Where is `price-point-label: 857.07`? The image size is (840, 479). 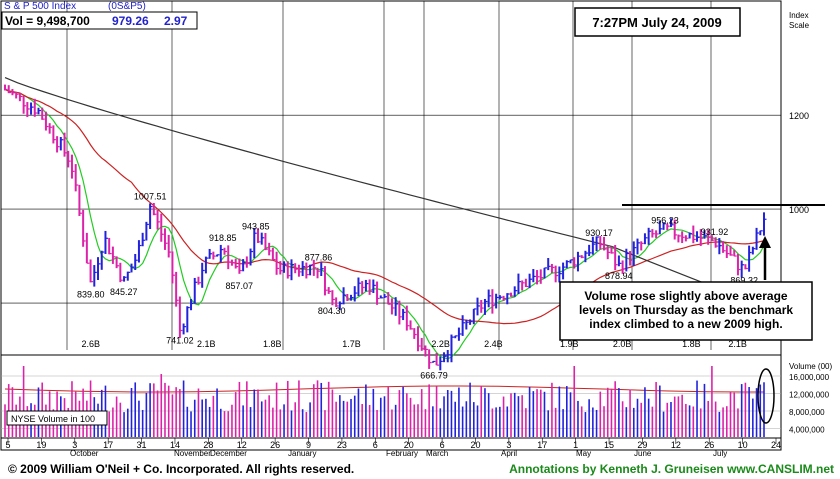 price-point-label: 857.07 is located at coordinates (240, 286).